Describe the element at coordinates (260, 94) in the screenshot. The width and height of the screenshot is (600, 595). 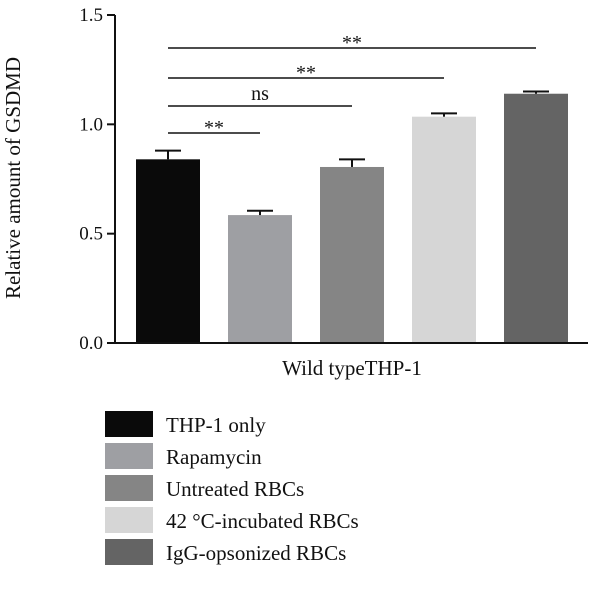
I see `significance-label: ns` at that location.